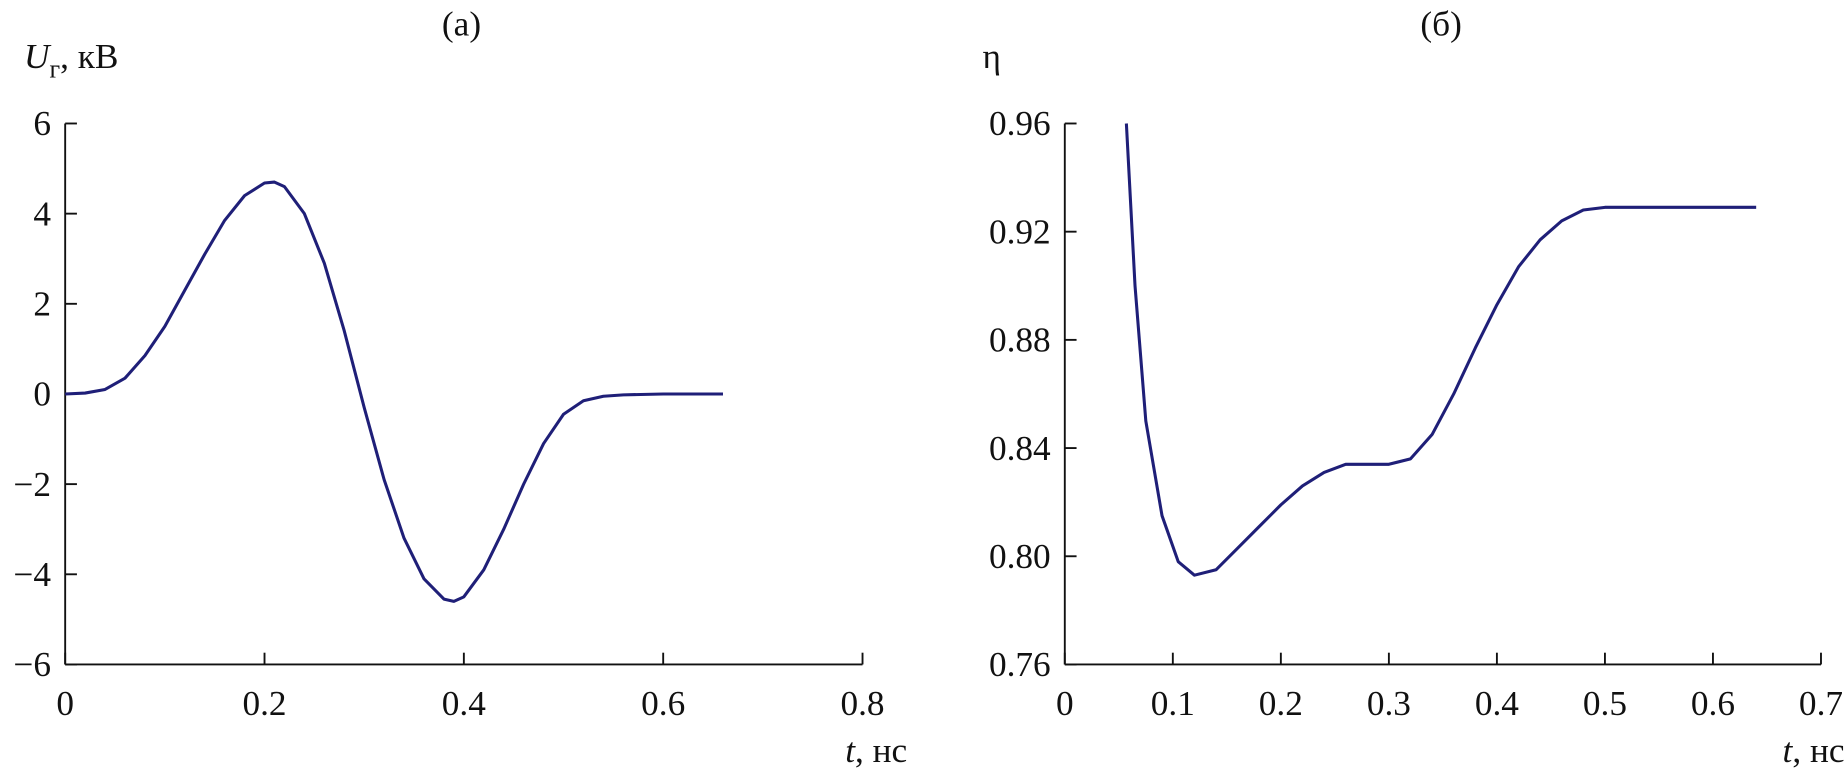  What do you see at coordinates (1020, 123) in the screenshot?
I see `y-tick-label: 0.96` at bounding box center [1020, 123].